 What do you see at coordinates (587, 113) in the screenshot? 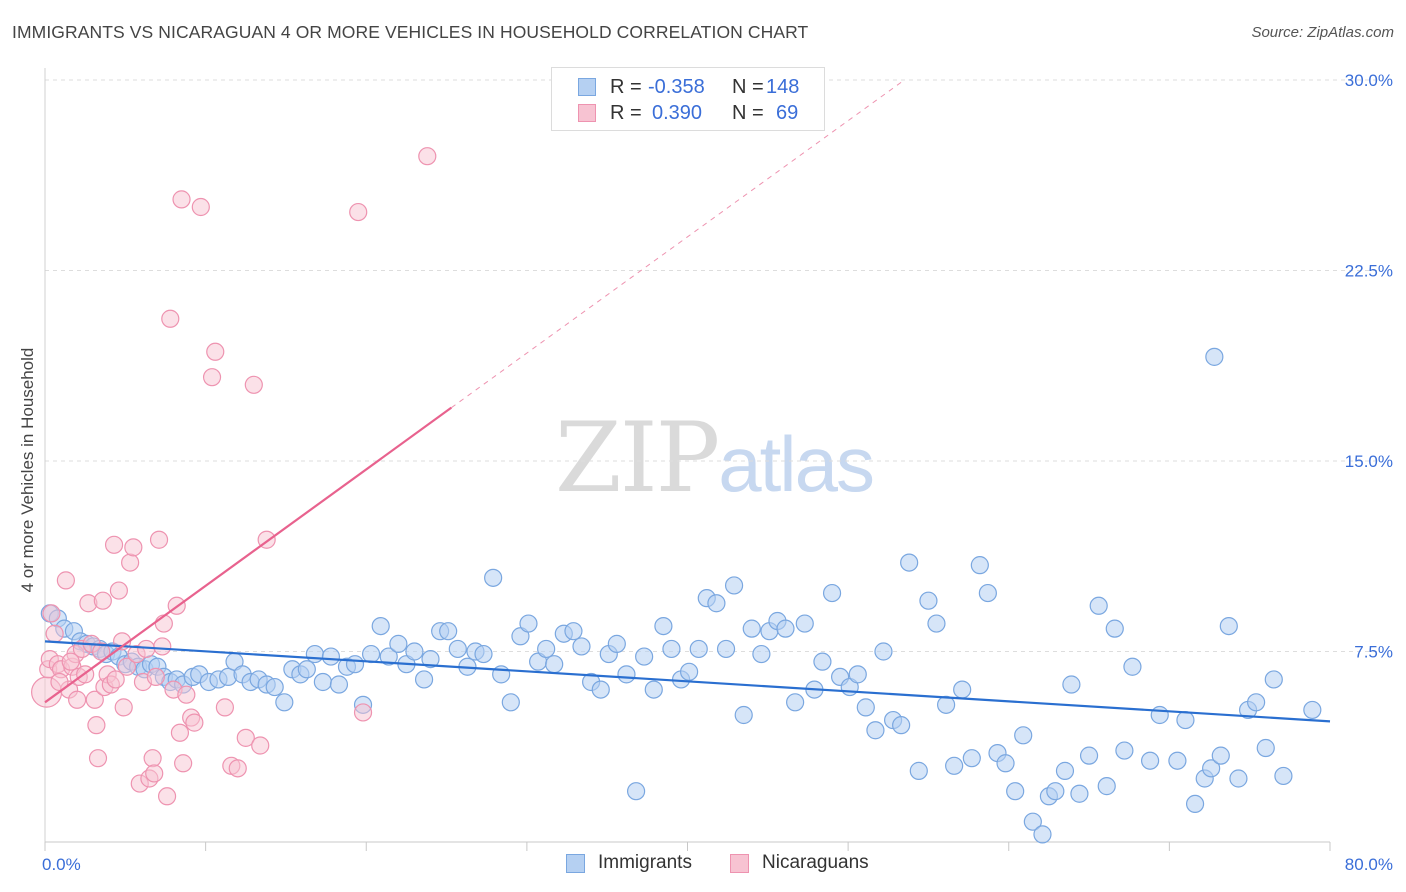
I see `nicaraguans-swatch` at bounding box center [587, 113].